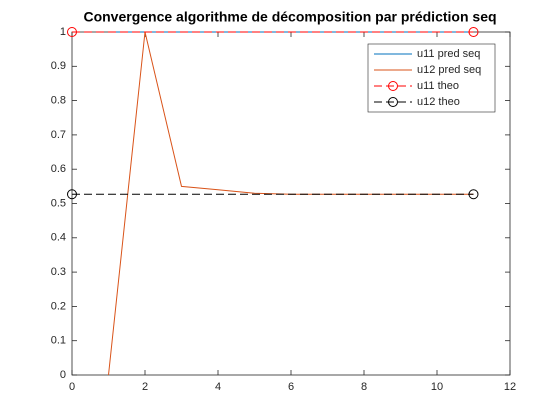 The image size is (560, 420). I want to click on y-tick-label: 1, so click(63, 32).